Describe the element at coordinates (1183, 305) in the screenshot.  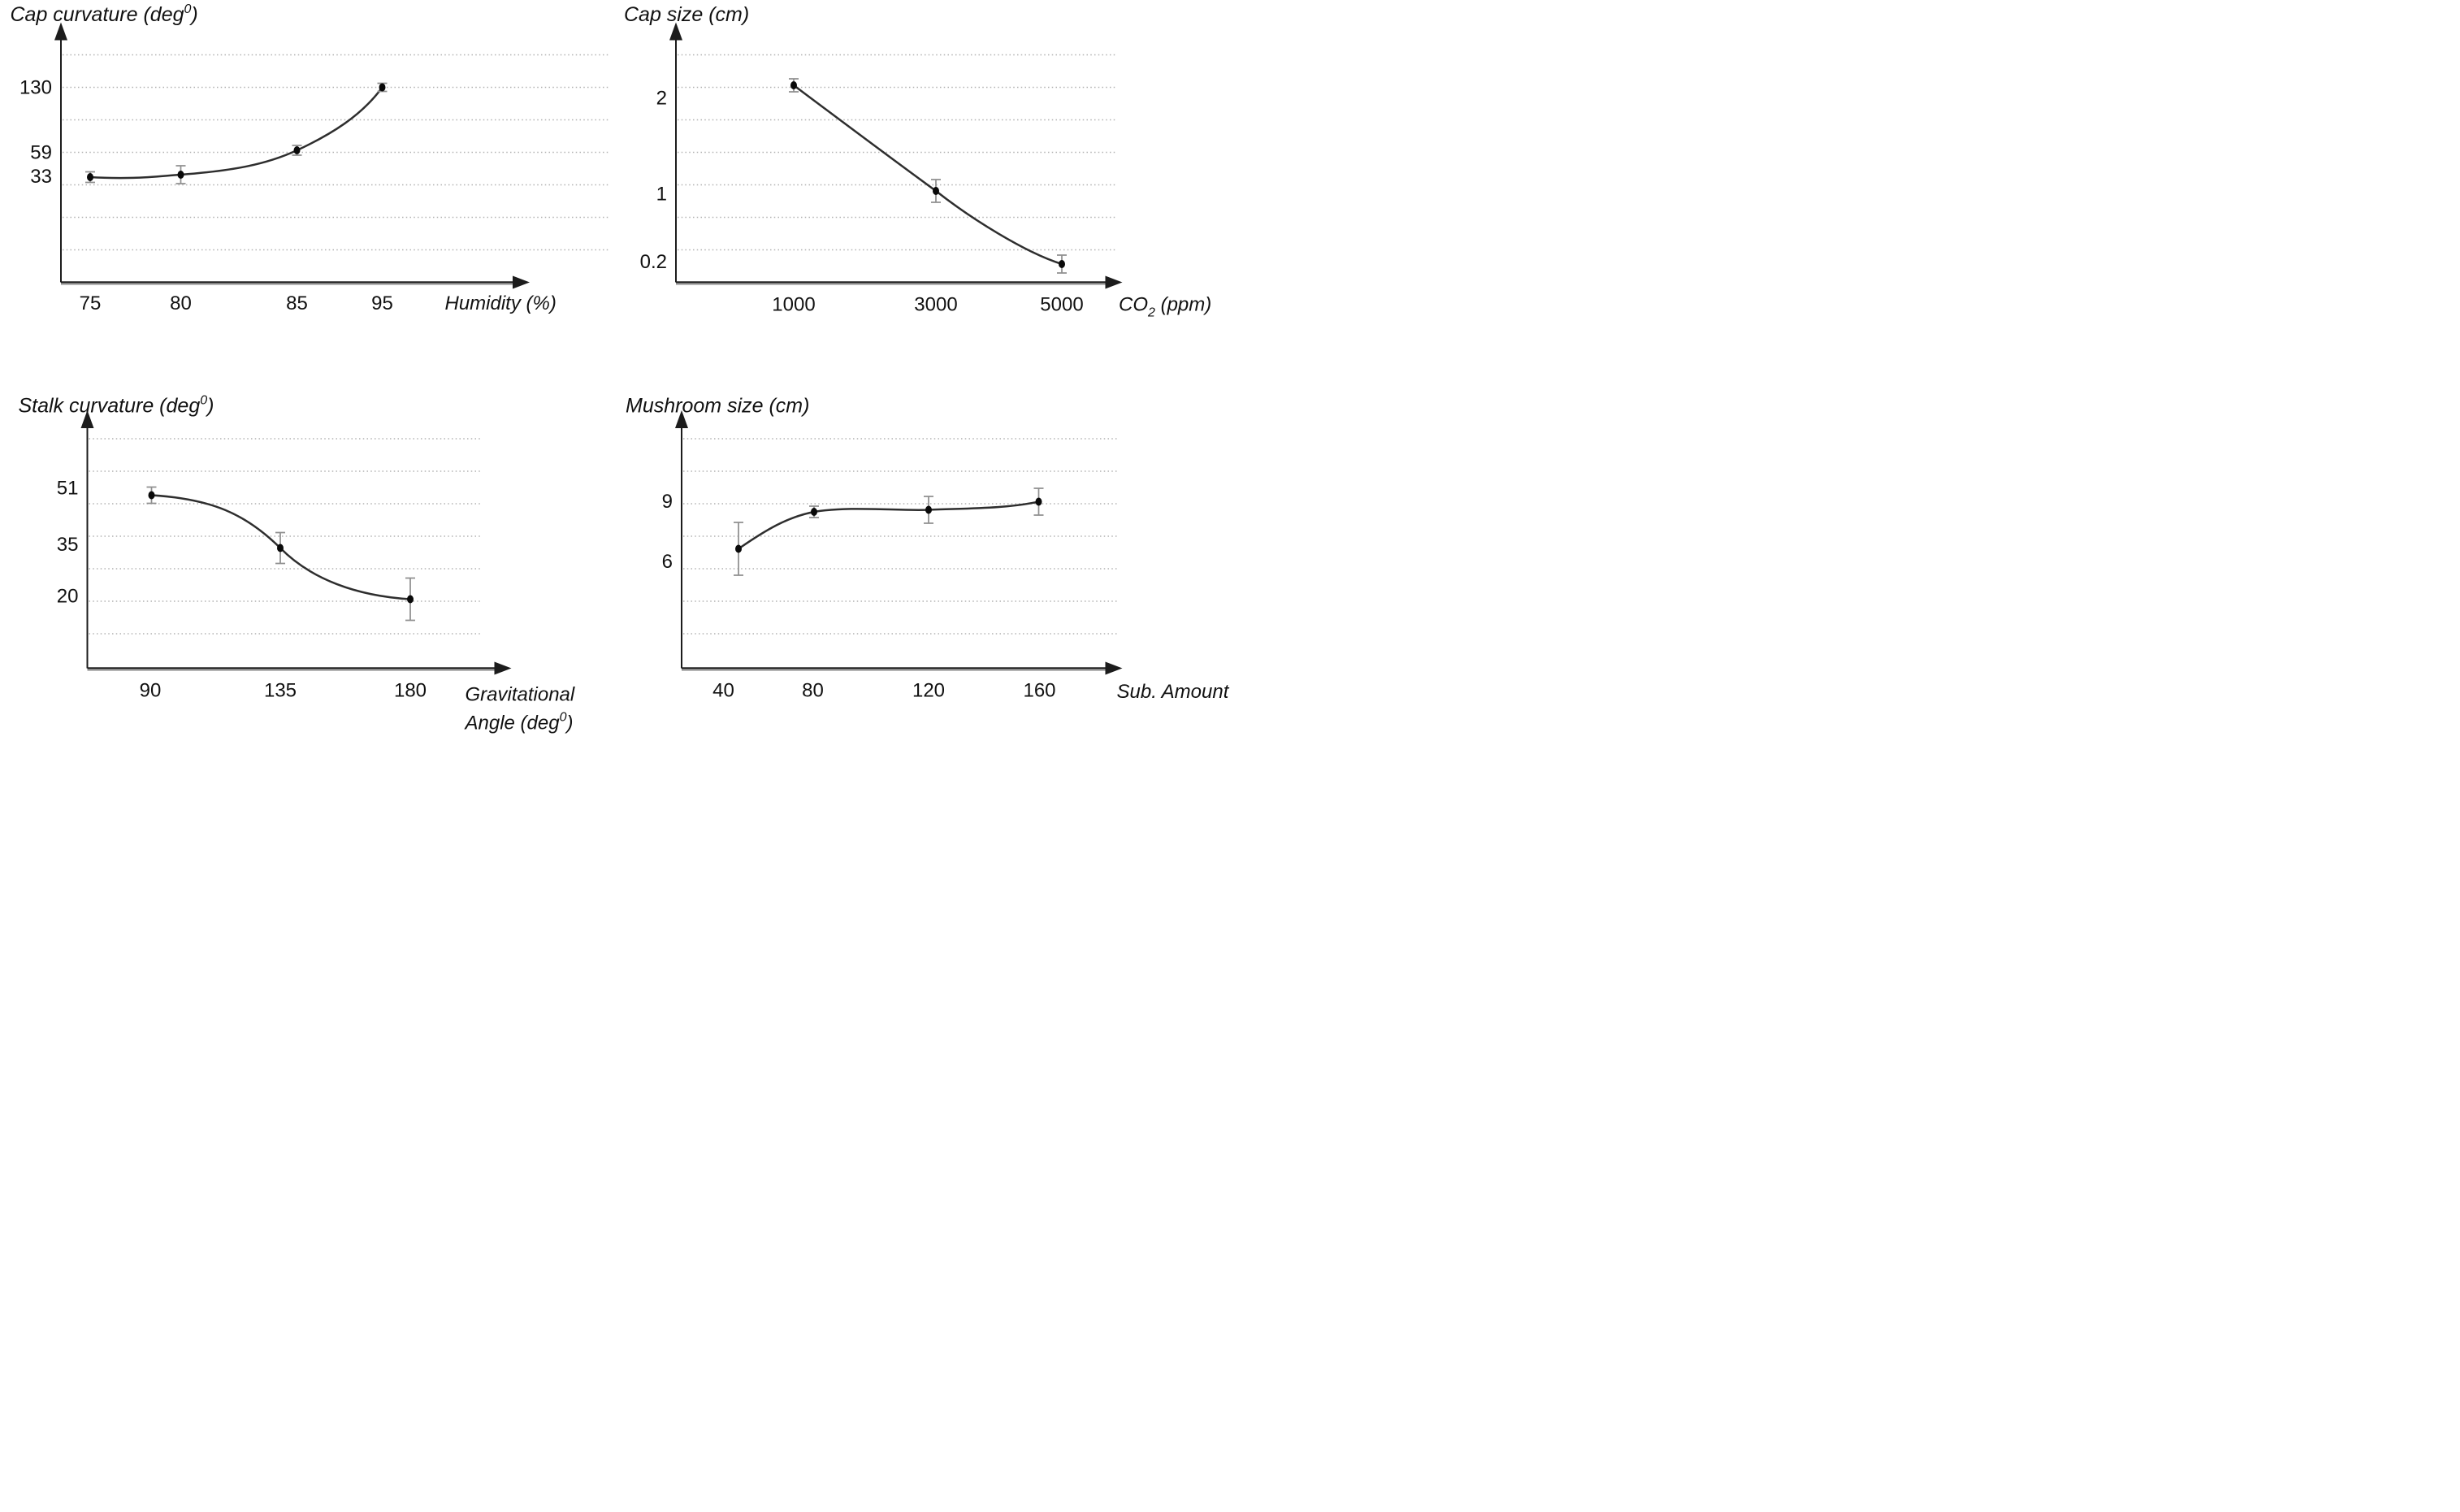
I see `label-text: (ppm)` at that location.